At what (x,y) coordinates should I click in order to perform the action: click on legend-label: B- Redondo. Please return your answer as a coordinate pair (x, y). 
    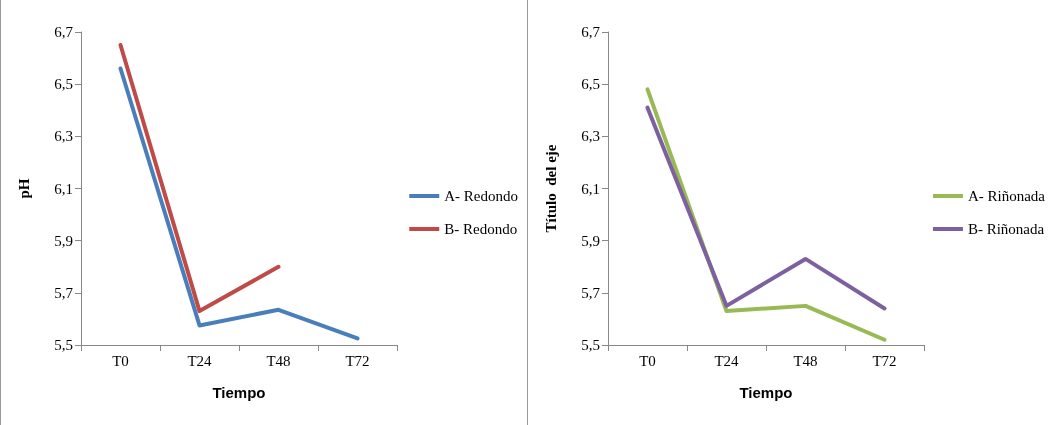
    Looking at the image, I should click on (481, 229).